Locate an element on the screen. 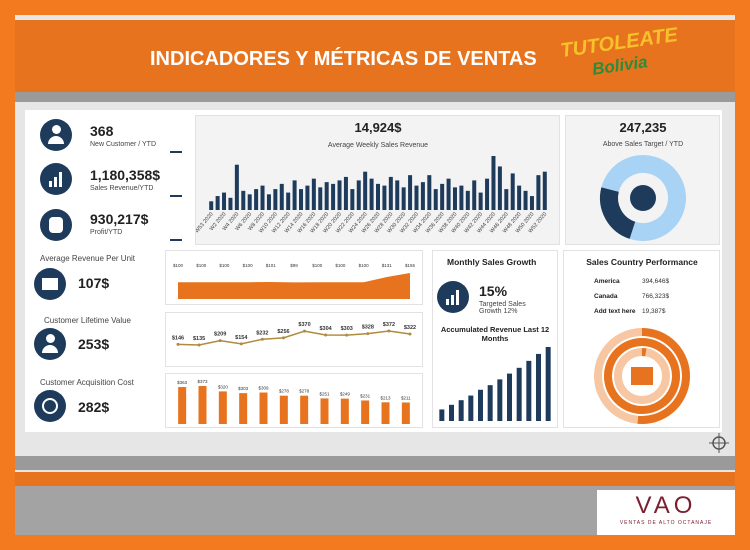  target-chart: 247,235 Above Sales Target / YTD is located at coordinates (643, 180).